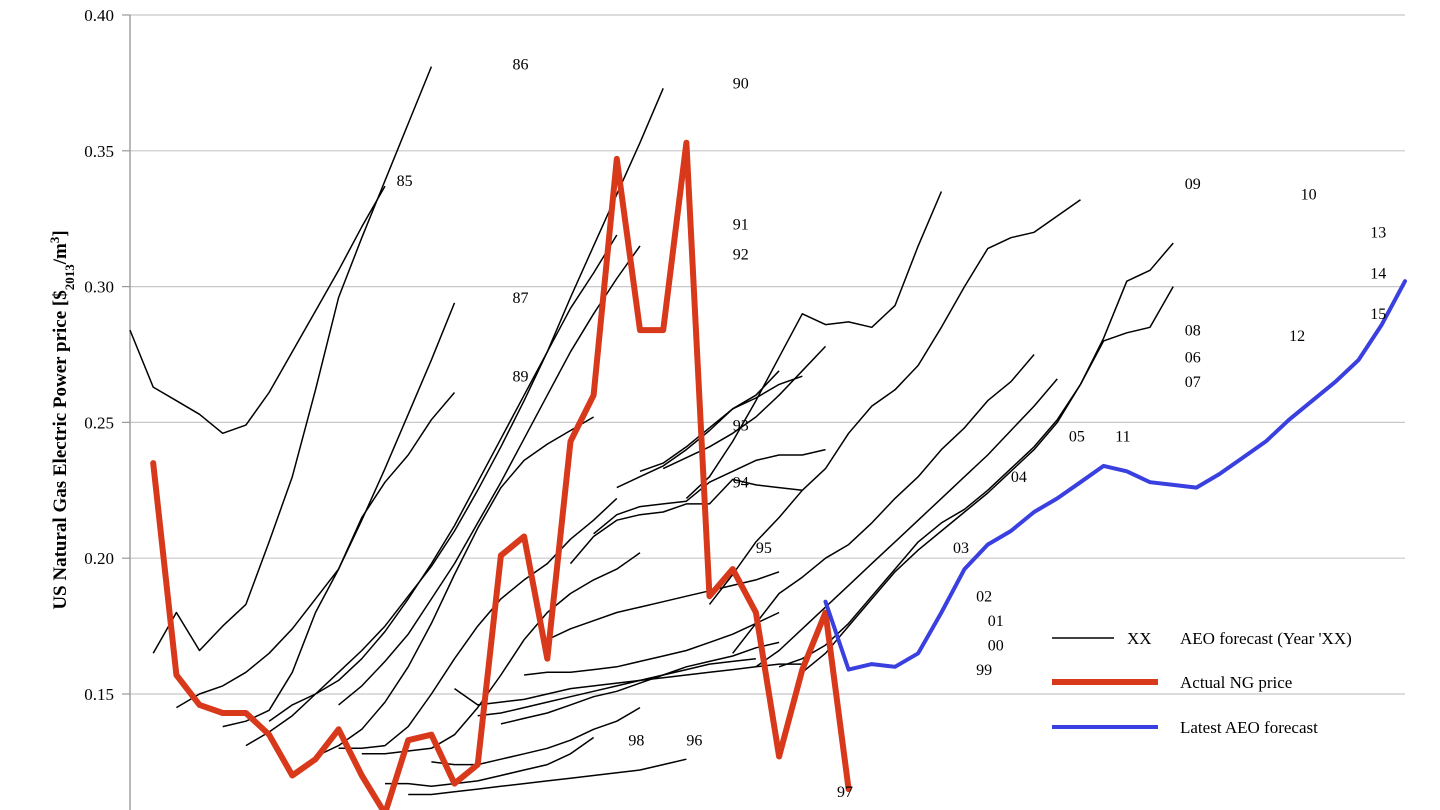 The image size is (1440, 810). I want to click on series-label-96: 96, so click(694, 741).